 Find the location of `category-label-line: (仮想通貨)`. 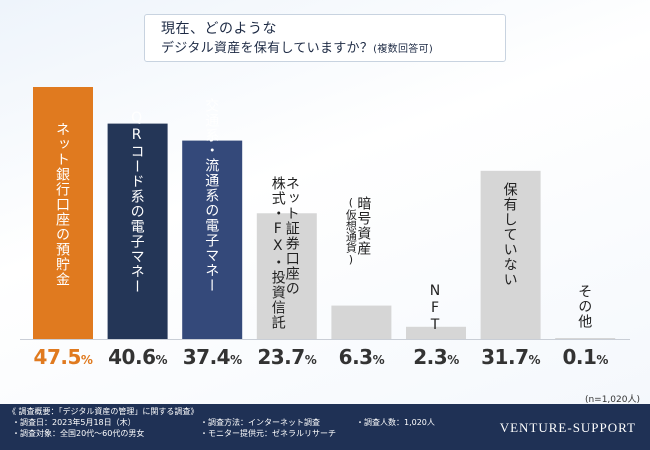

category-label-line: (仮想通貨) is located at coordinates (351, 231).